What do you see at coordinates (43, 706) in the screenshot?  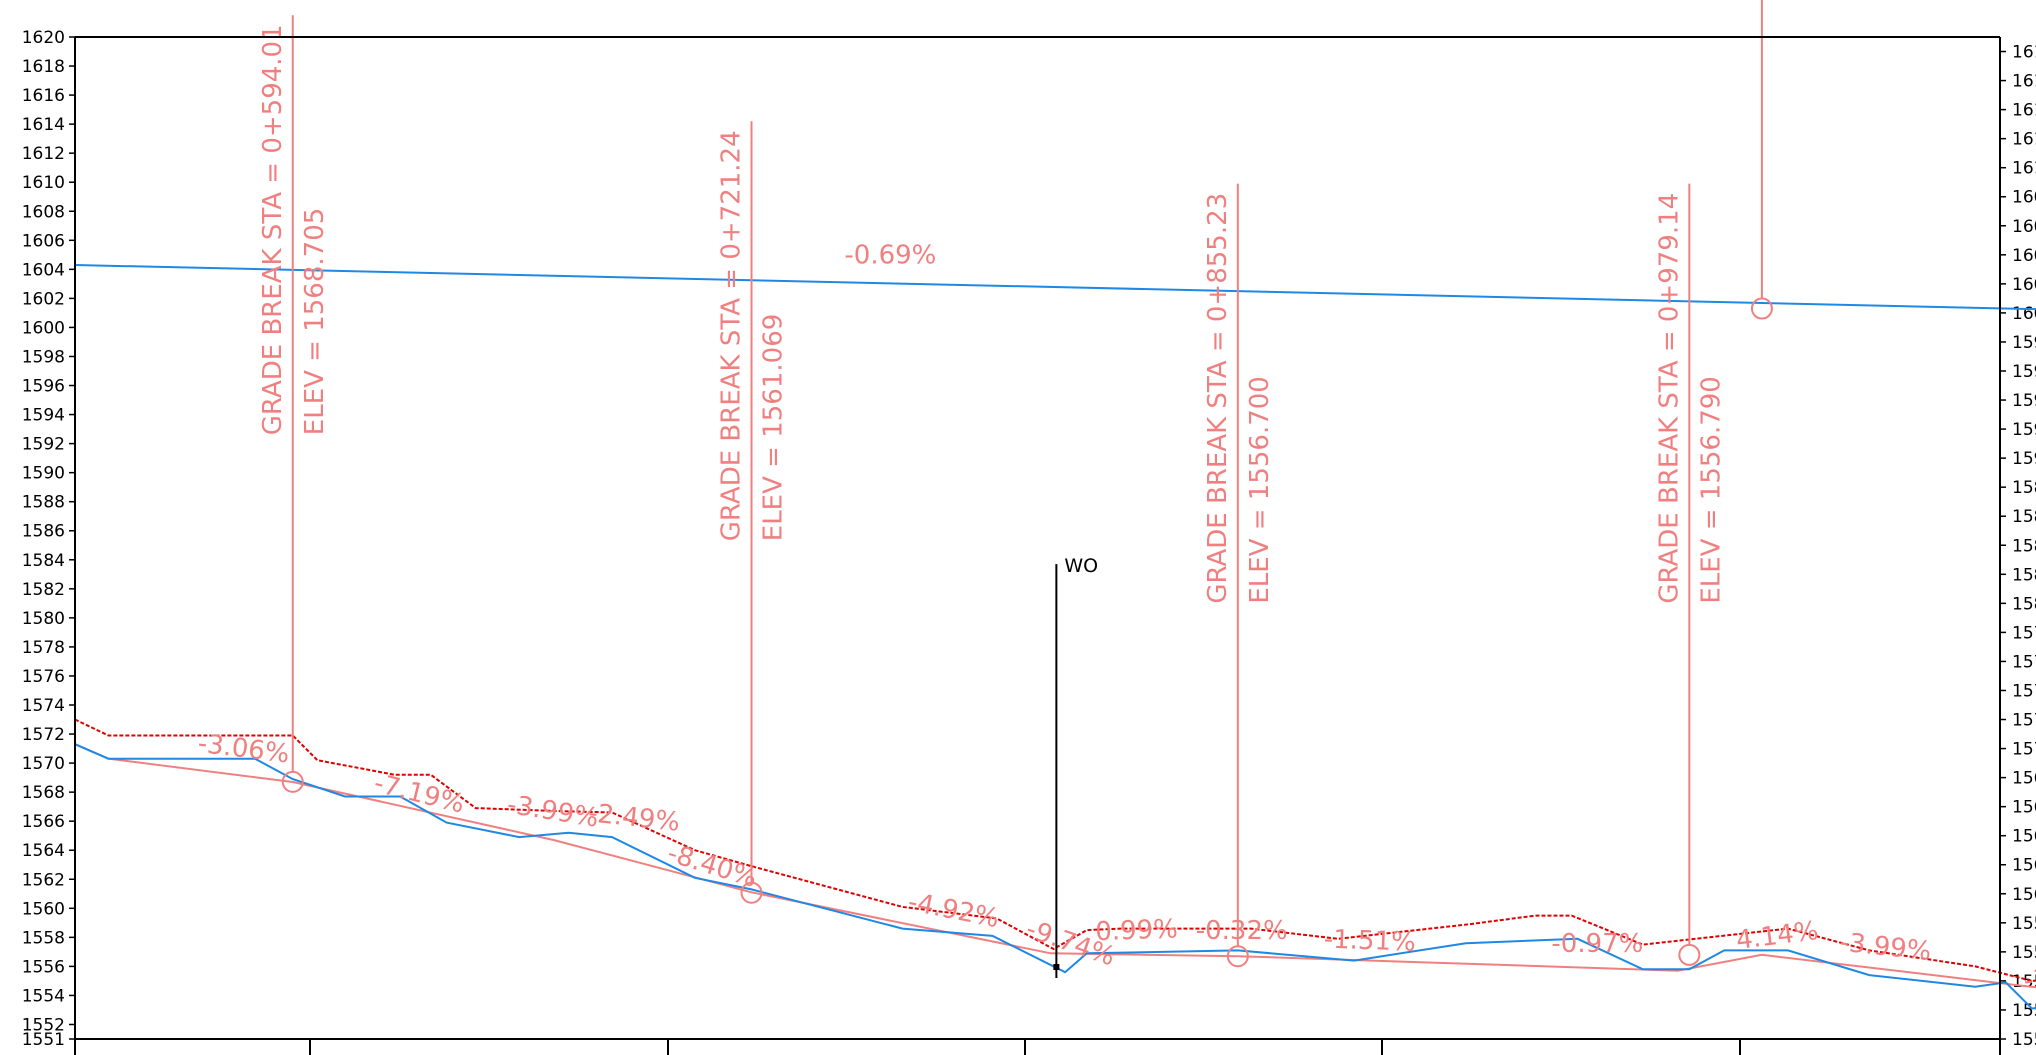 I see `left-tick-label: 1574` at bounding box center [43, 706].